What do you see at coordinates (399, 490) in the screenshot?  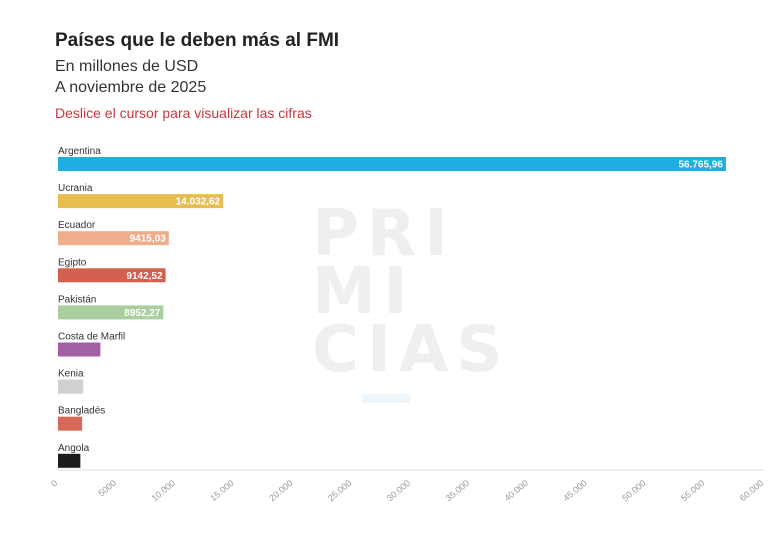 I see `x-tick-label: 30.000` at bounding box center [399, 490].